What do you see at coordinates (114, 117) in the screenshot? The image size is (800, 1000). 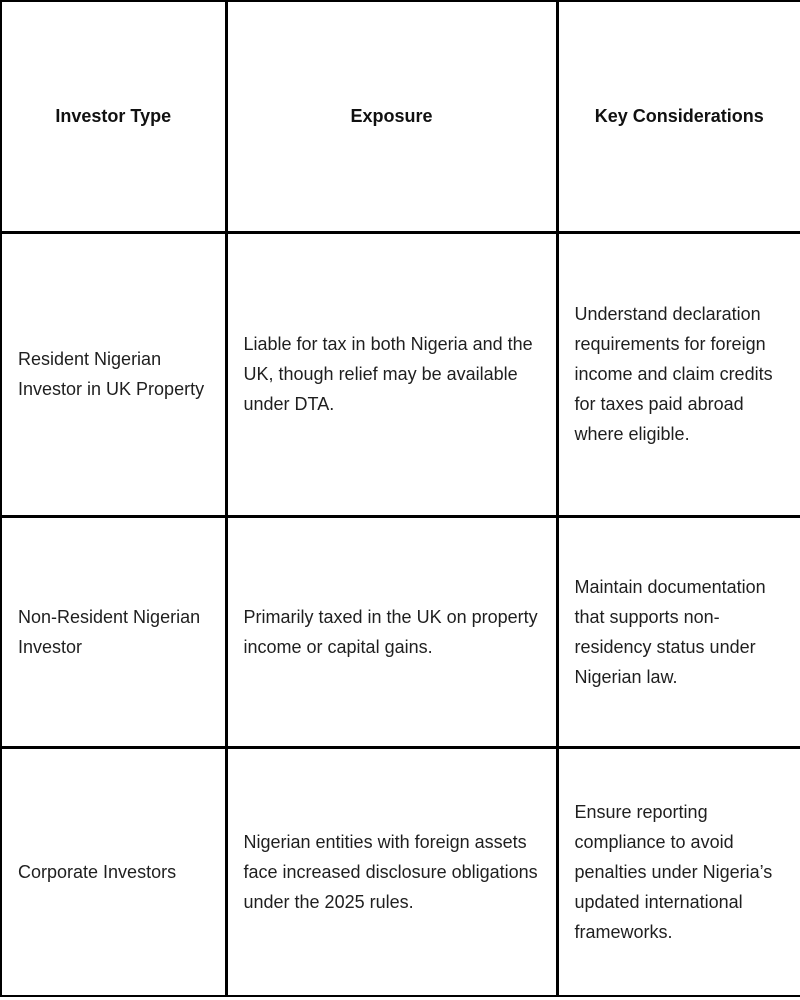 I see `header-investor-type: Investor Type` at bounding box center [114, 117].